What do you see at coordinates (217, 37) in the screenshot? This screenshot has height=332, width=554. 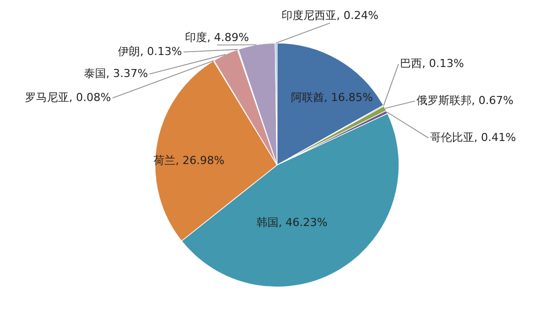 I see `slice-label: 印度, 4.89%` at bounding box center [217, 37].